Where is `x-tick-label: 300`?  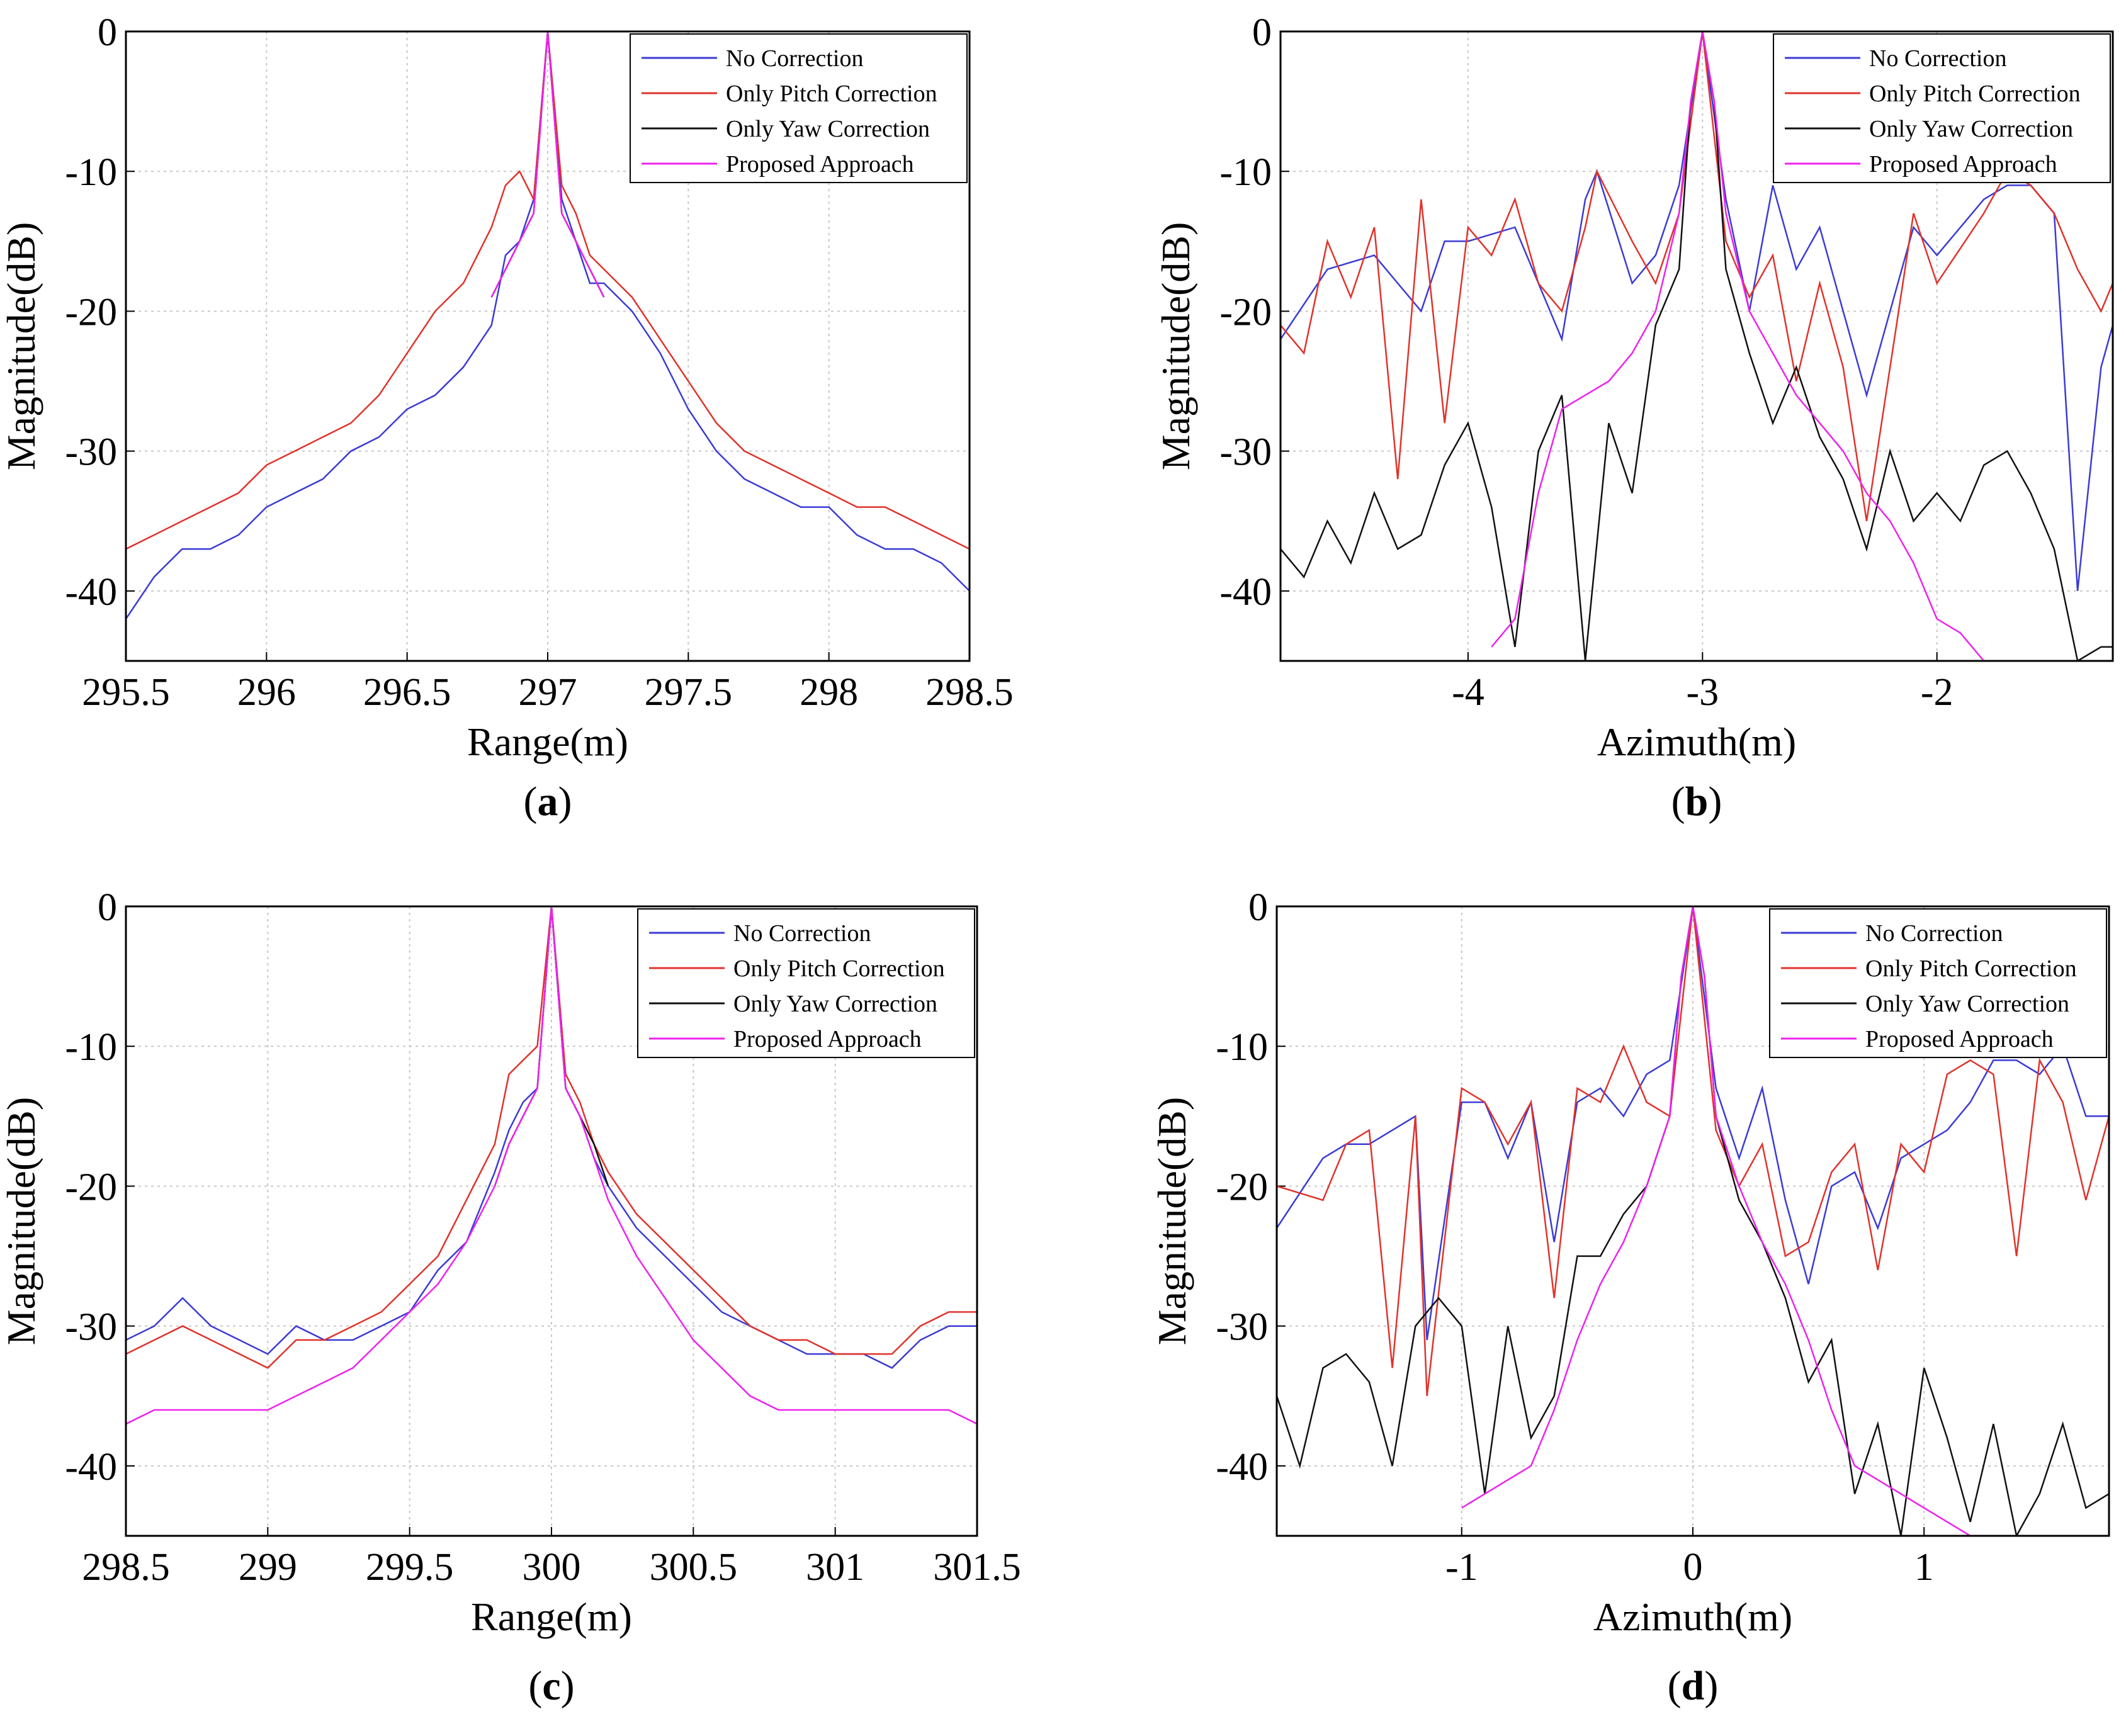
x-tick-label: 300 is located at coordinates (552, 1567).